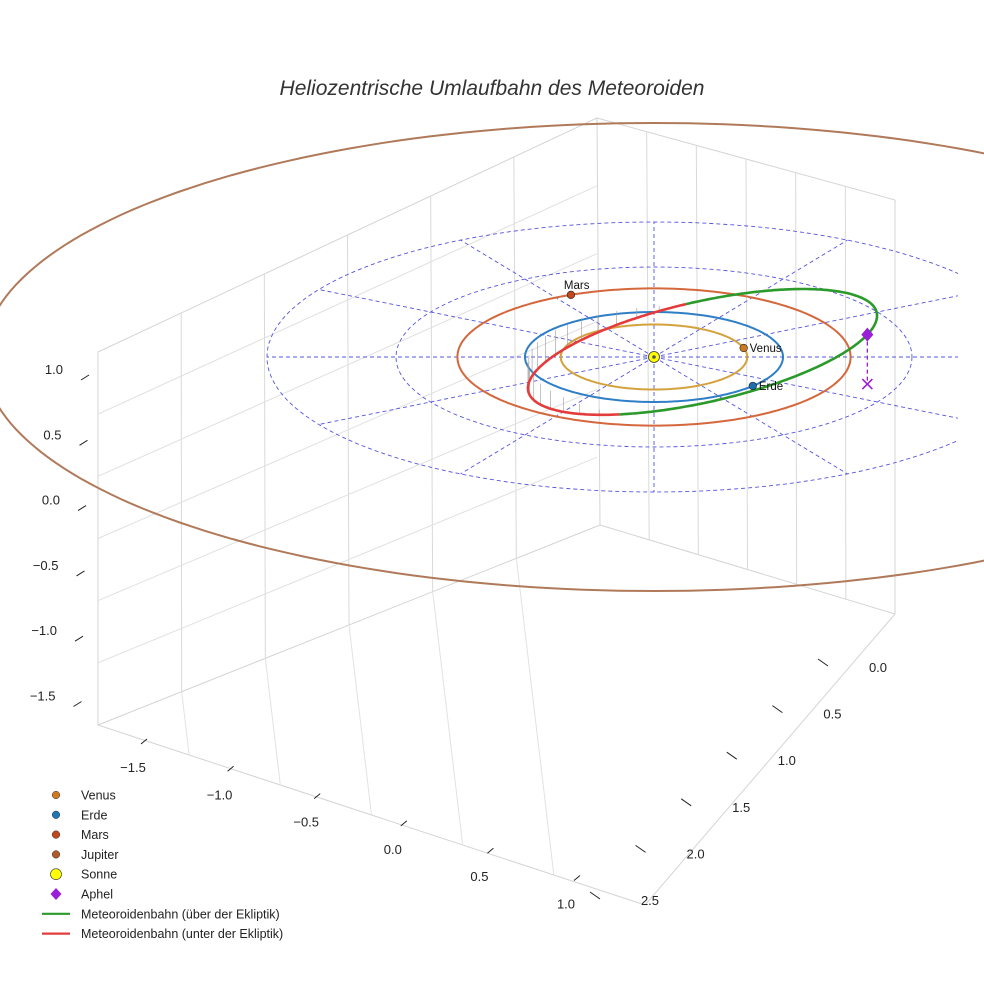 Image resolution: width=984 pixels, height=984 pixels. I want to click on y-tick-label: 2.5, so click(650, 900).